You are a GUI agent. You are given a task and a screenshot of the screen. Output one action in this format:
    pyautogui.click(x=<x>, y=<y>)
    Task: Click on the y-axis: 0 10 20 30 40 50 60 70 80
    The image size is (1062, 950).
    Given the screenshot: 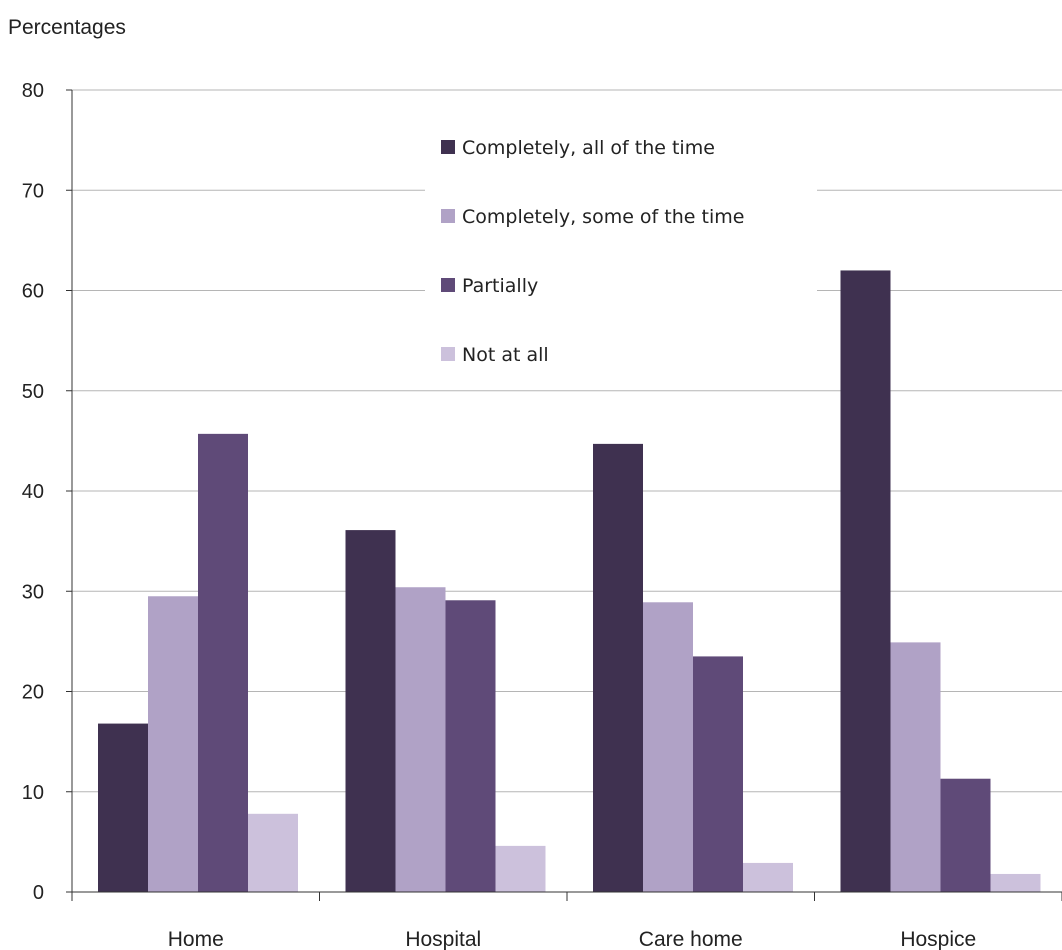 What is the action you would take?
    pyautogui.click(x=47, y=492)
    